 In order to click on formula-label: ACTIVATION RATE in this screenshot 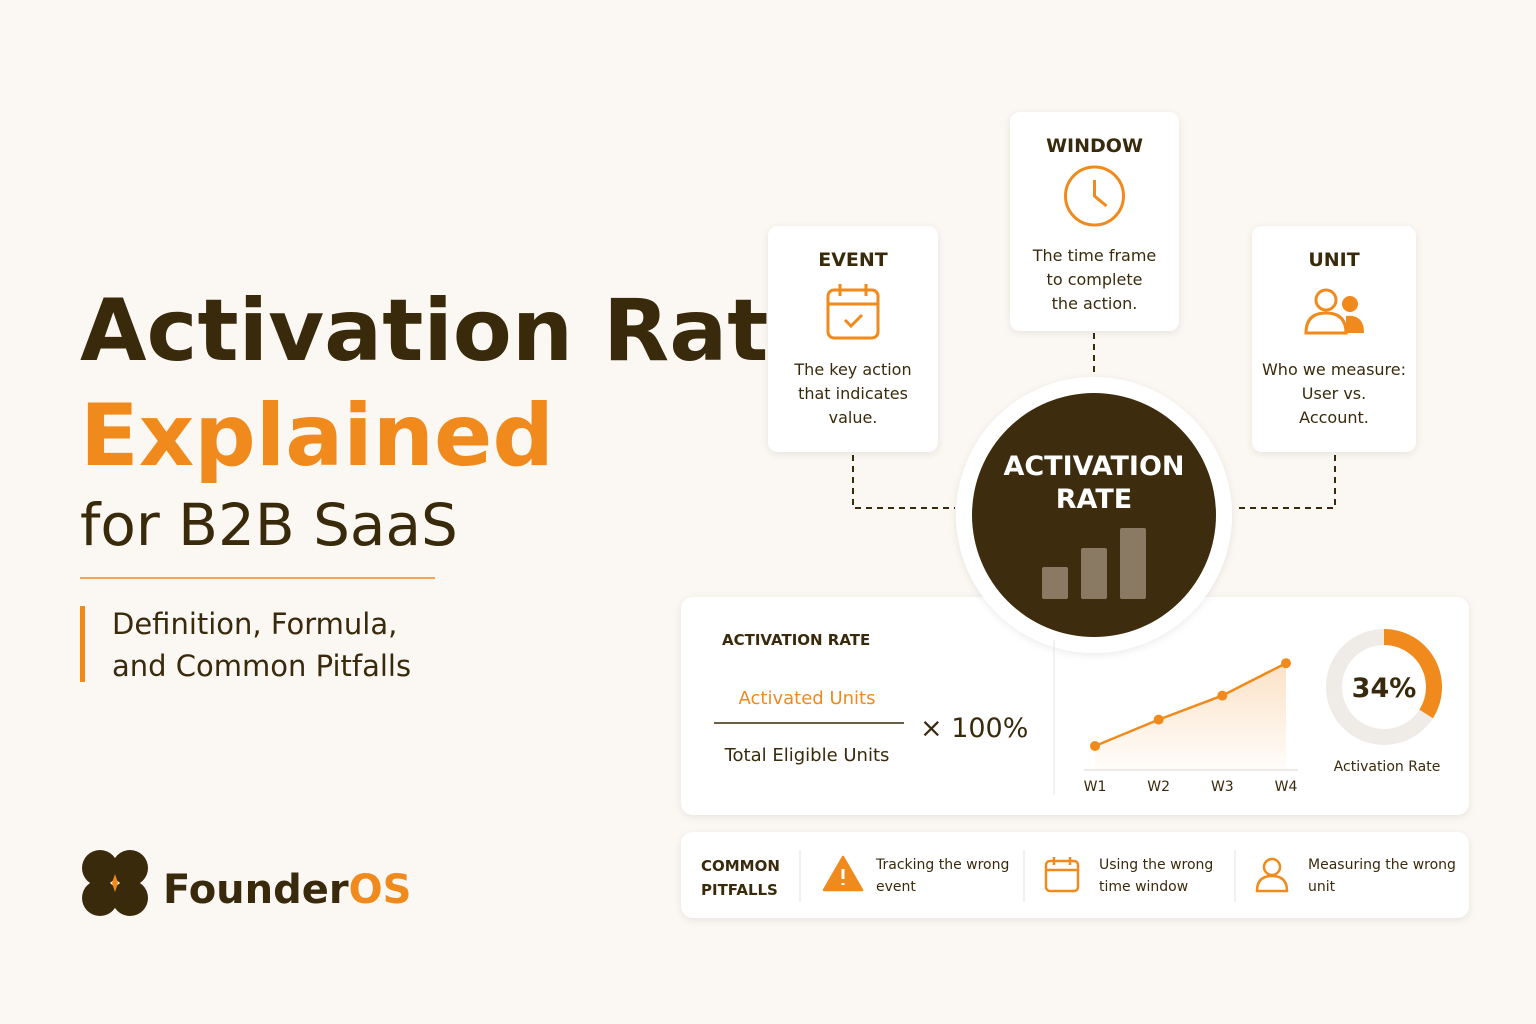, I will do `click(796, 640)`.